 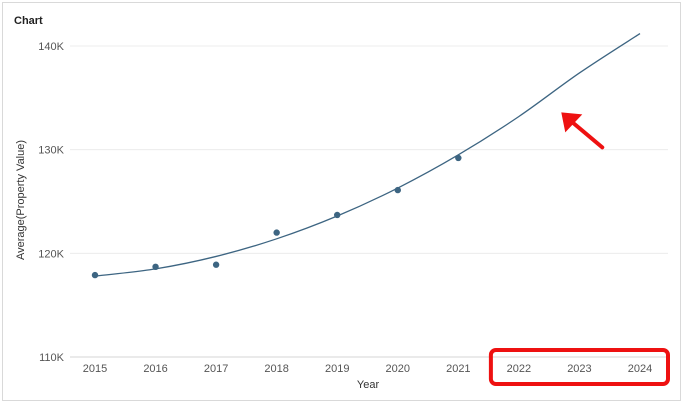 I want to click on x-tick-label: 2024, so click(x=640, y=369).